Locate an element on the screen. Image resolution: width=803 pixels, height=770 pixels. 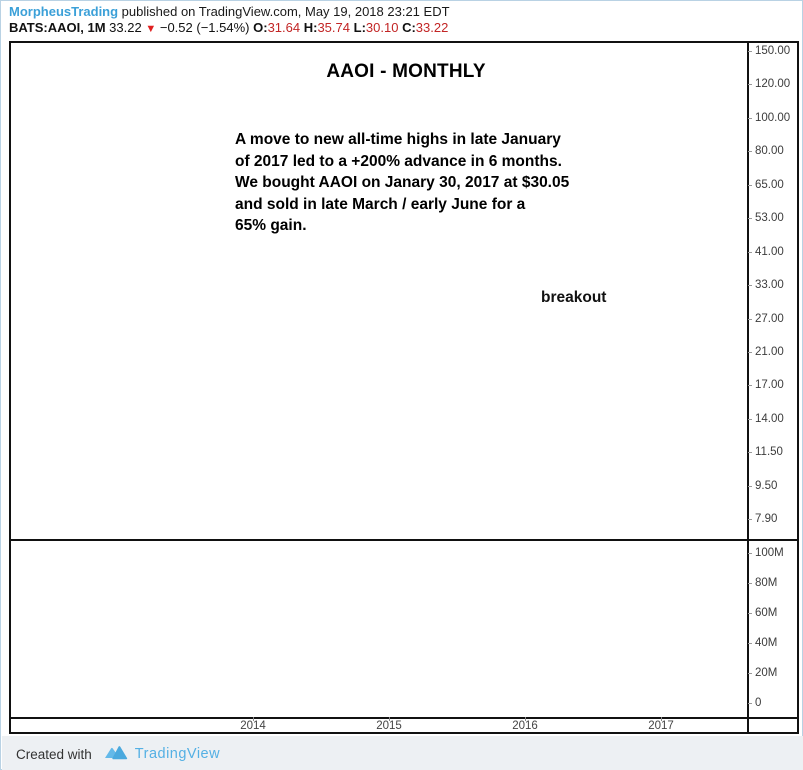
price-axis-label: 53.00 is located at coordinates (769, 218).